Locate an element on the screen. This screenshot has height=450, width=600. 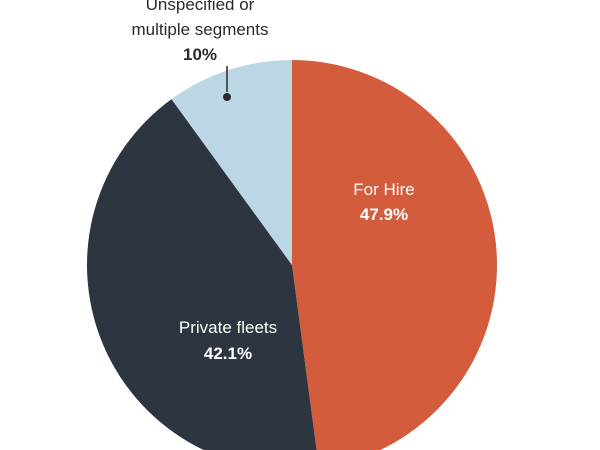
slice-value-private-fleets: 42.1% is located at coordinates (228, 353).